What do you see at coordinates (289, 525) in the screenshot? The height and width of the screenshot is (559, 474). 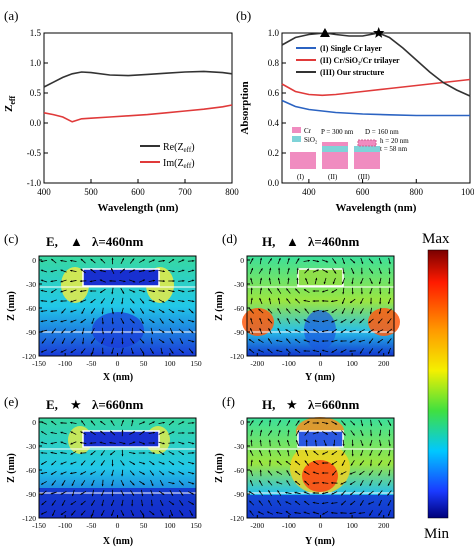 I see `xtick-label: -100` at bounding box center [289, 525].